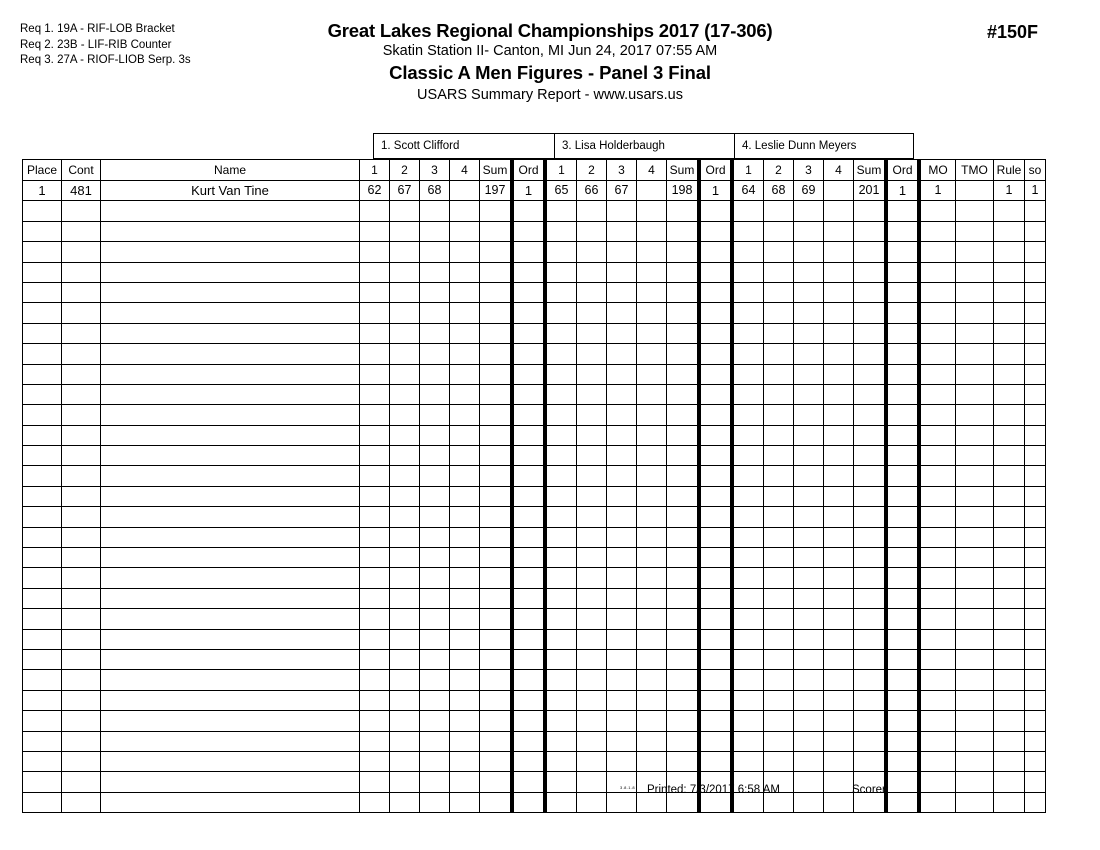 The width and height of the screenshot is (1100, 850). I want to click on cell-judge2-fig1: 65, so click(560, 190).